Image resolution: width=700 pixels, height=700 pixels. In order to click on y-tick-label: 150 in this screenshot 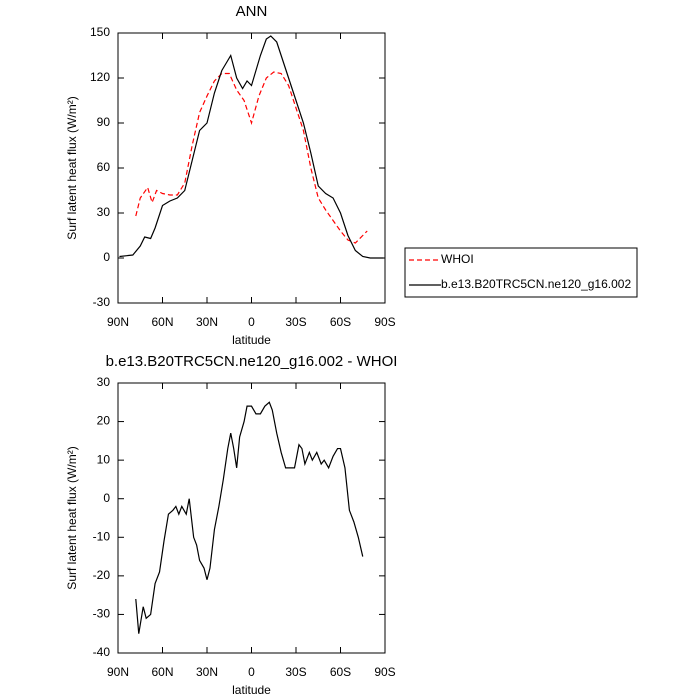, I will do `click(100, 32)`.